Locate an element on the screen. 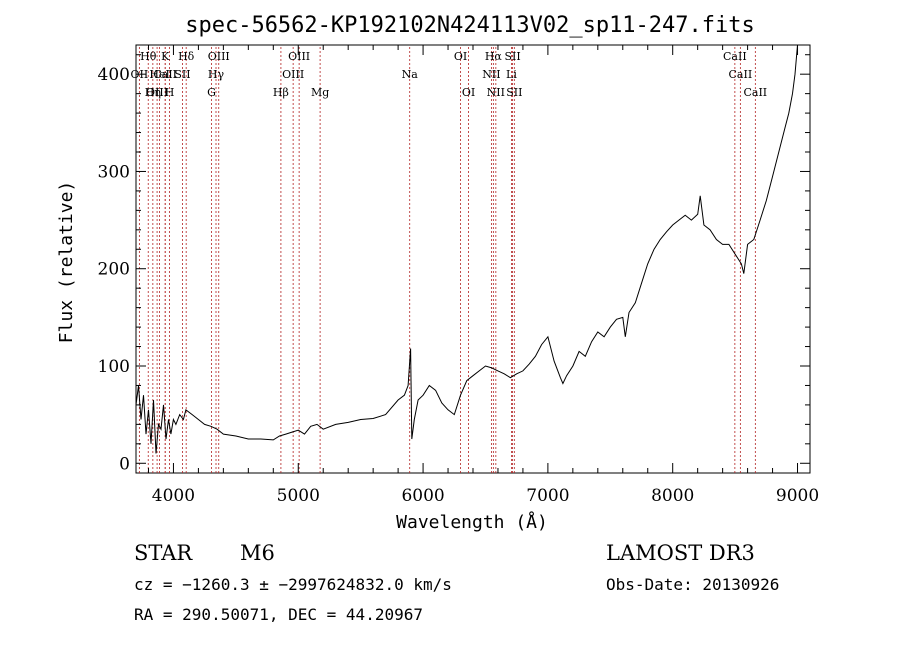 This screenshot has height=649, width=900. spectral-line-label: H is located at coordinates (170, 92).